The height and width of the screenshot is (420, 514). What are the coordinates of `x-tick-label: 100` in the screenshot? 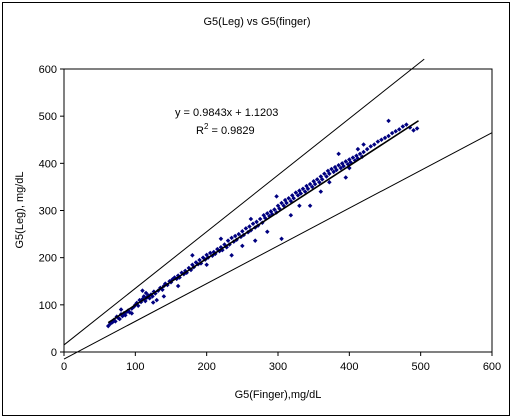 It's located at (135, 367).